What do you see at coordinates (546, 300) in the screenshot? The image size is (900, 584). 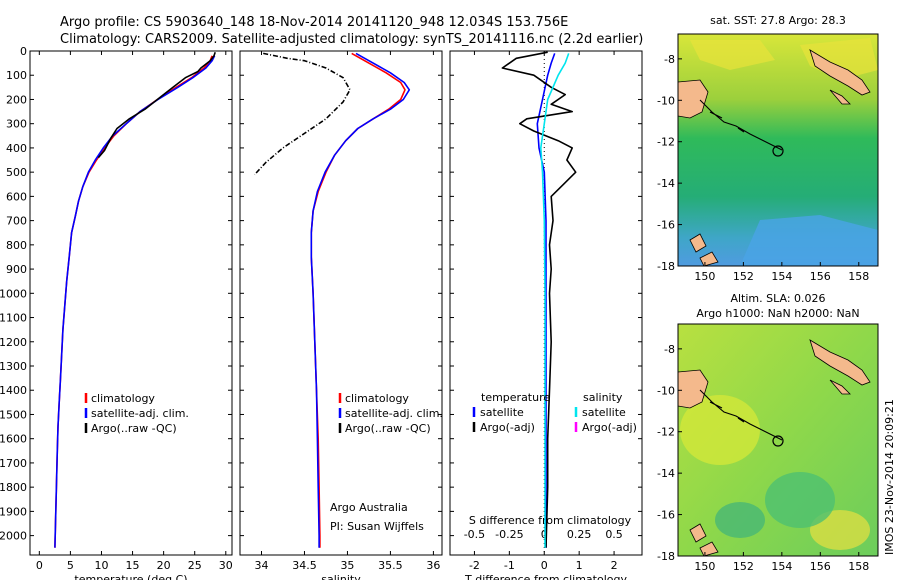 I see `difference-series-t-satellite` at bounding box center [546, 300].